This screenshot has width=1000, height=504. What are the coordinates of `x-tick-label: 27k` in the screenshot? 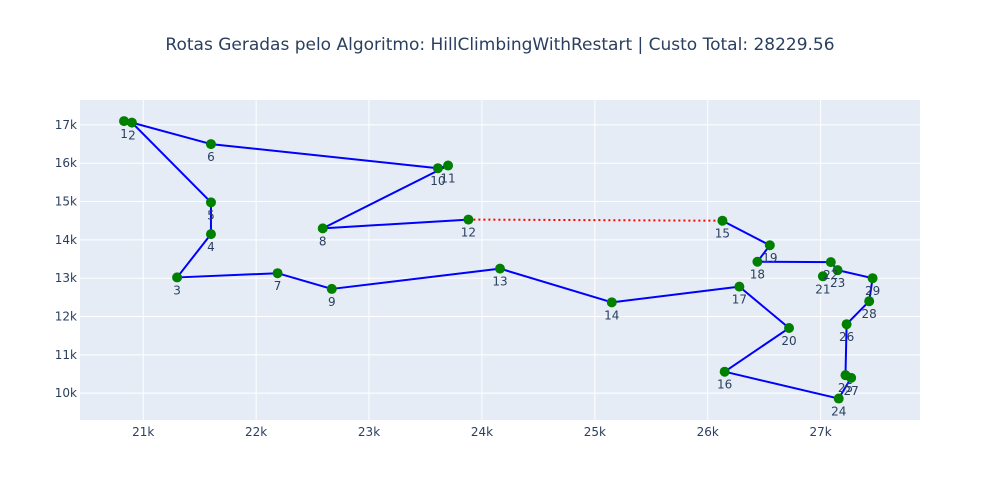 It's located at (821, 432).